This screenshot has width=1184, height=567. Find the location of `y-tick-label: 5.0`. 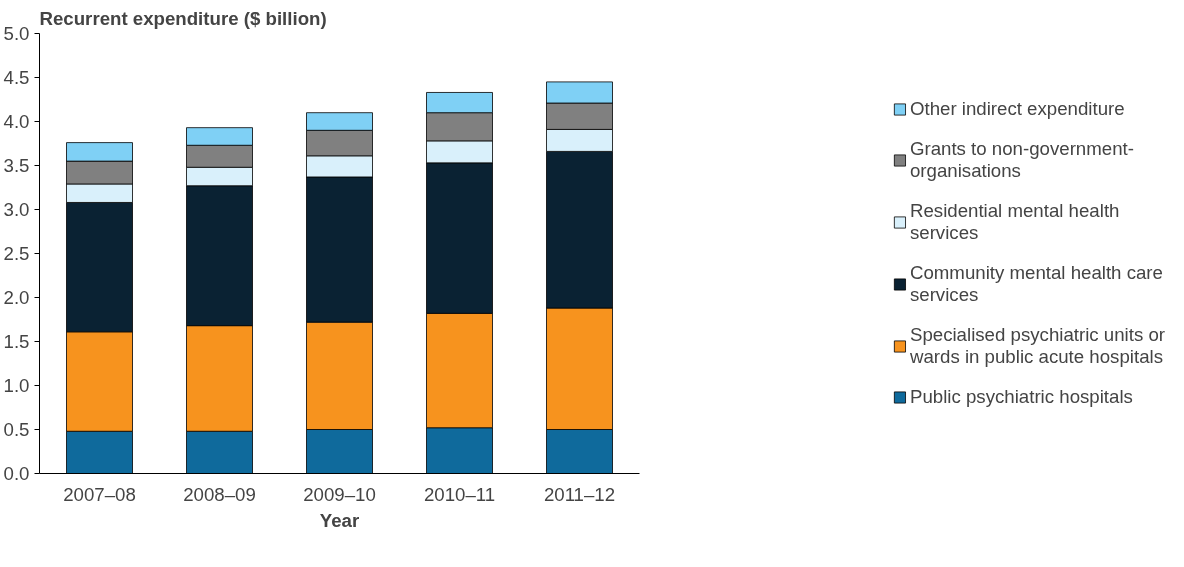

y-tick-label: 5.0 is located at coordinates (16, 33).